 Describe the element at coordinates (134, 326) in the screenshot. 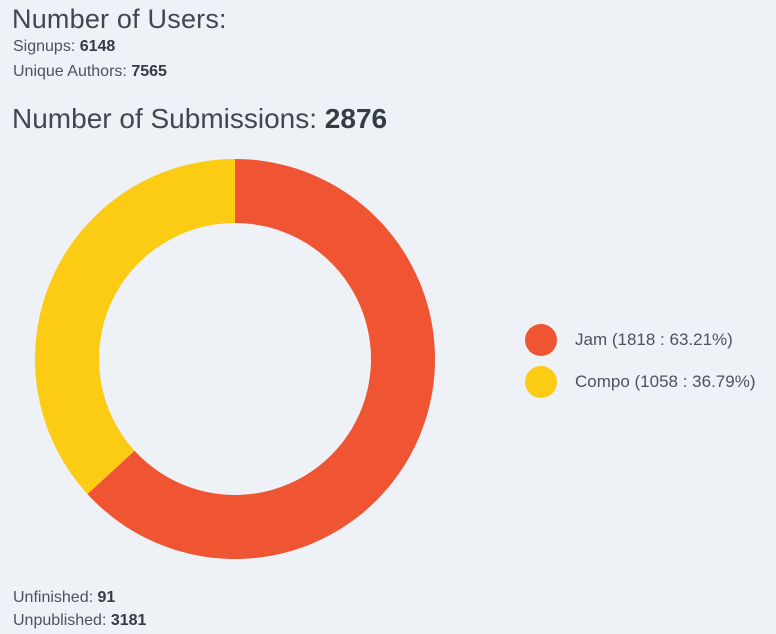

I see `donut-slice-compo` at that location.